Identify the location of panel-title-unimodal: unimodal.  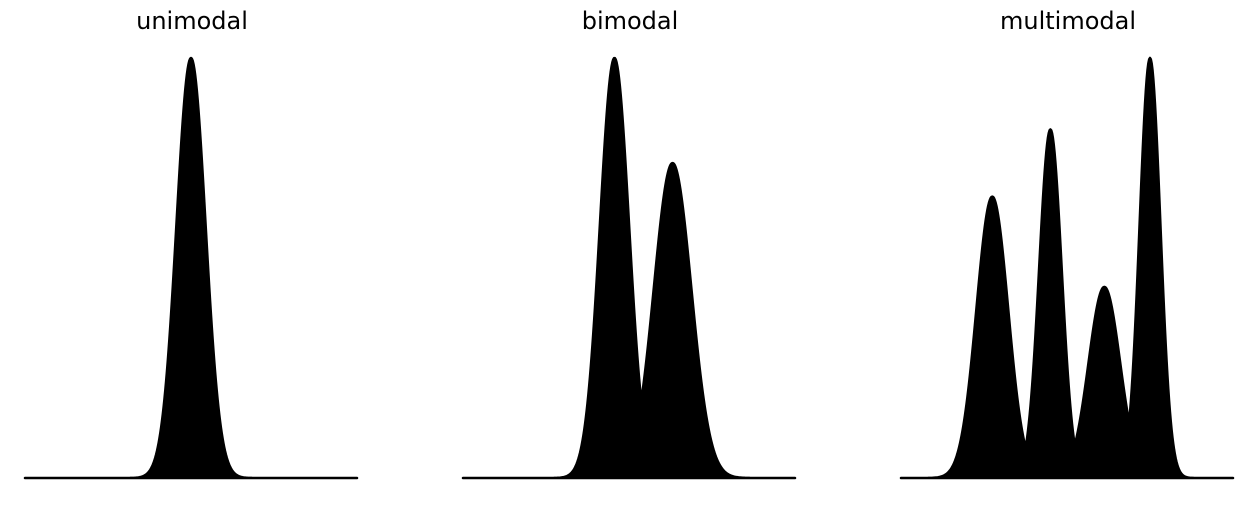
(192, 21).